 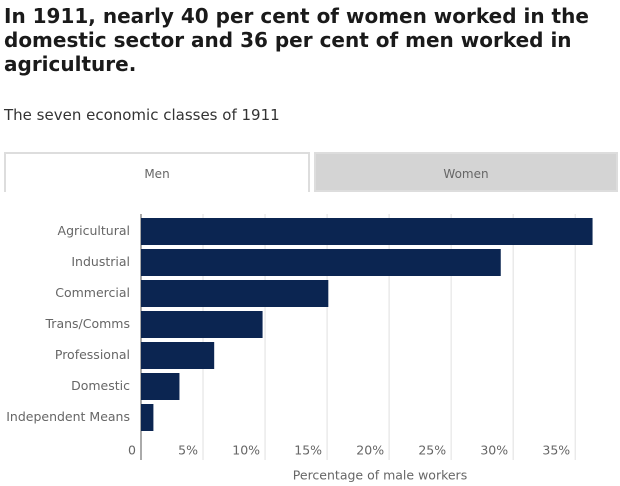 I want to click on x-tick-label: 30%, so click(x=494, y=450).